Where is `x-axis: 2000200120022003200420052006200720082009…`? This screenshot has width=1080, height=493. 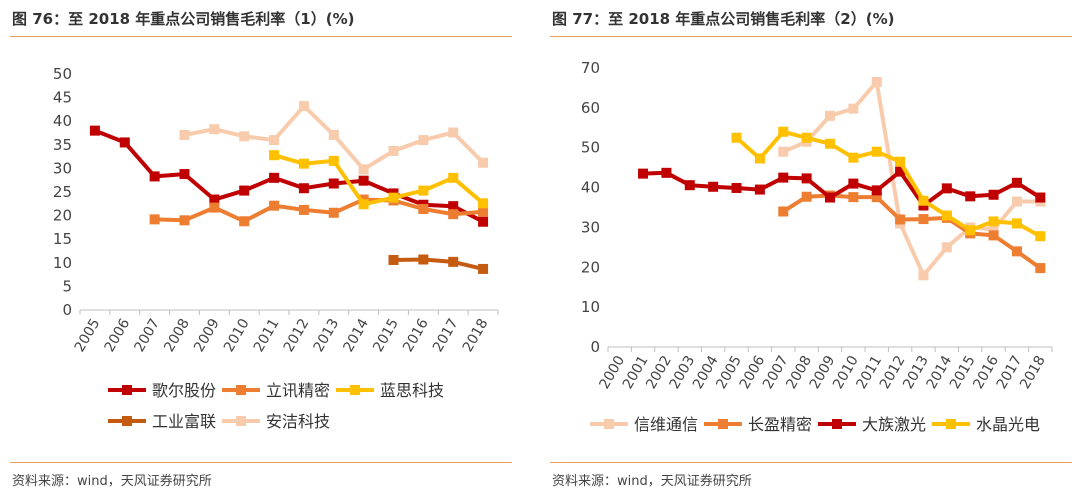
x-axis: 2000200120022003200420052006200720082009… is located at coordinates (824, 369).